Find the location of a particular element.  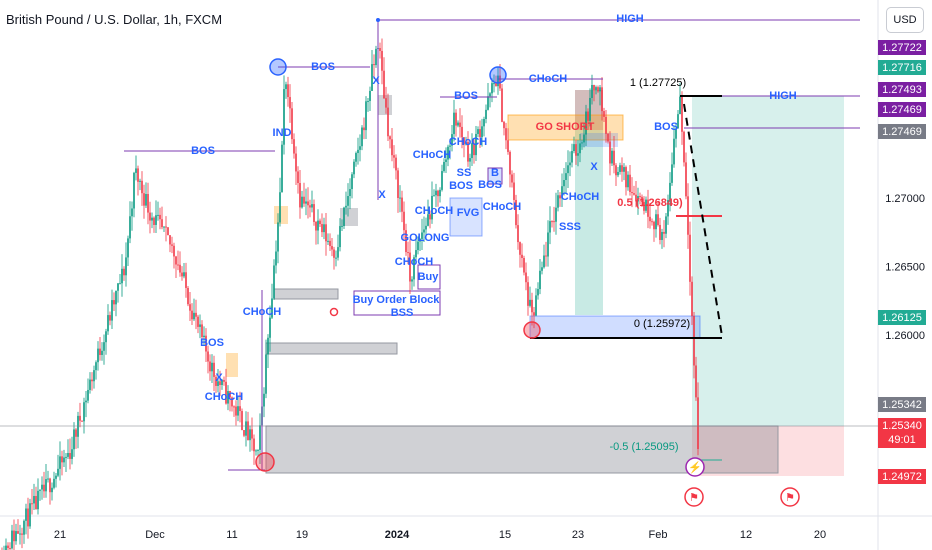

long-profit-zone is located at coordinates (768, 261).